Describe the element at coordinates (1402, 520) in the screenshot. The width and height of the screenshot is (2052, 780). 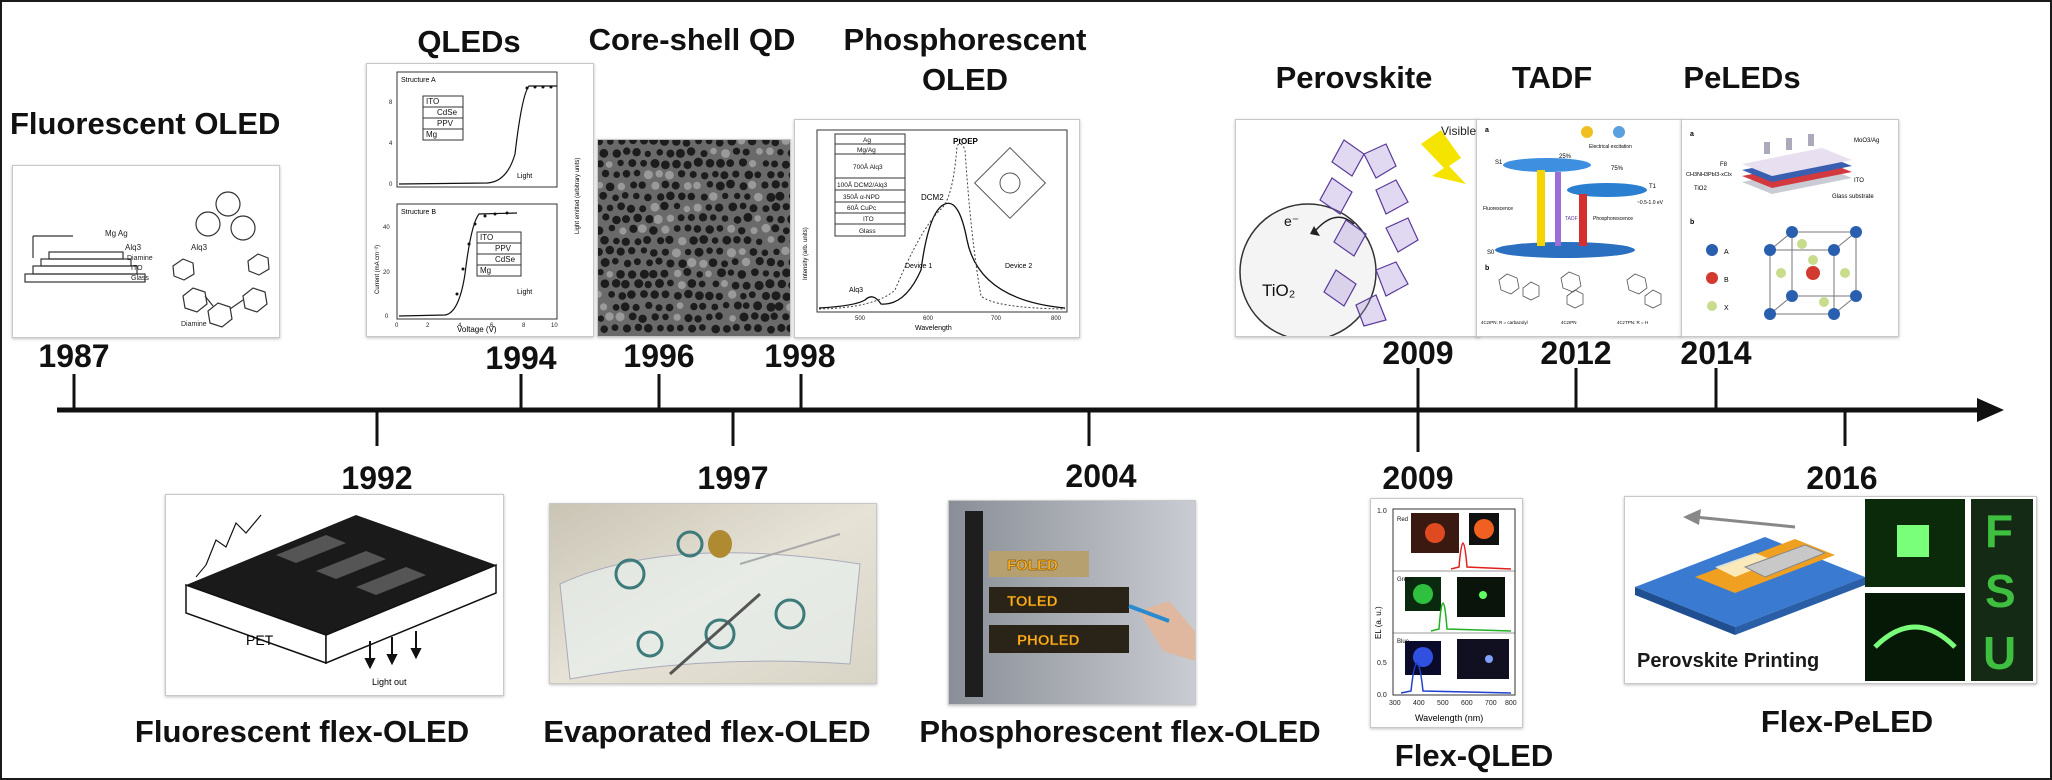
I see `label-red: Red` at that location.